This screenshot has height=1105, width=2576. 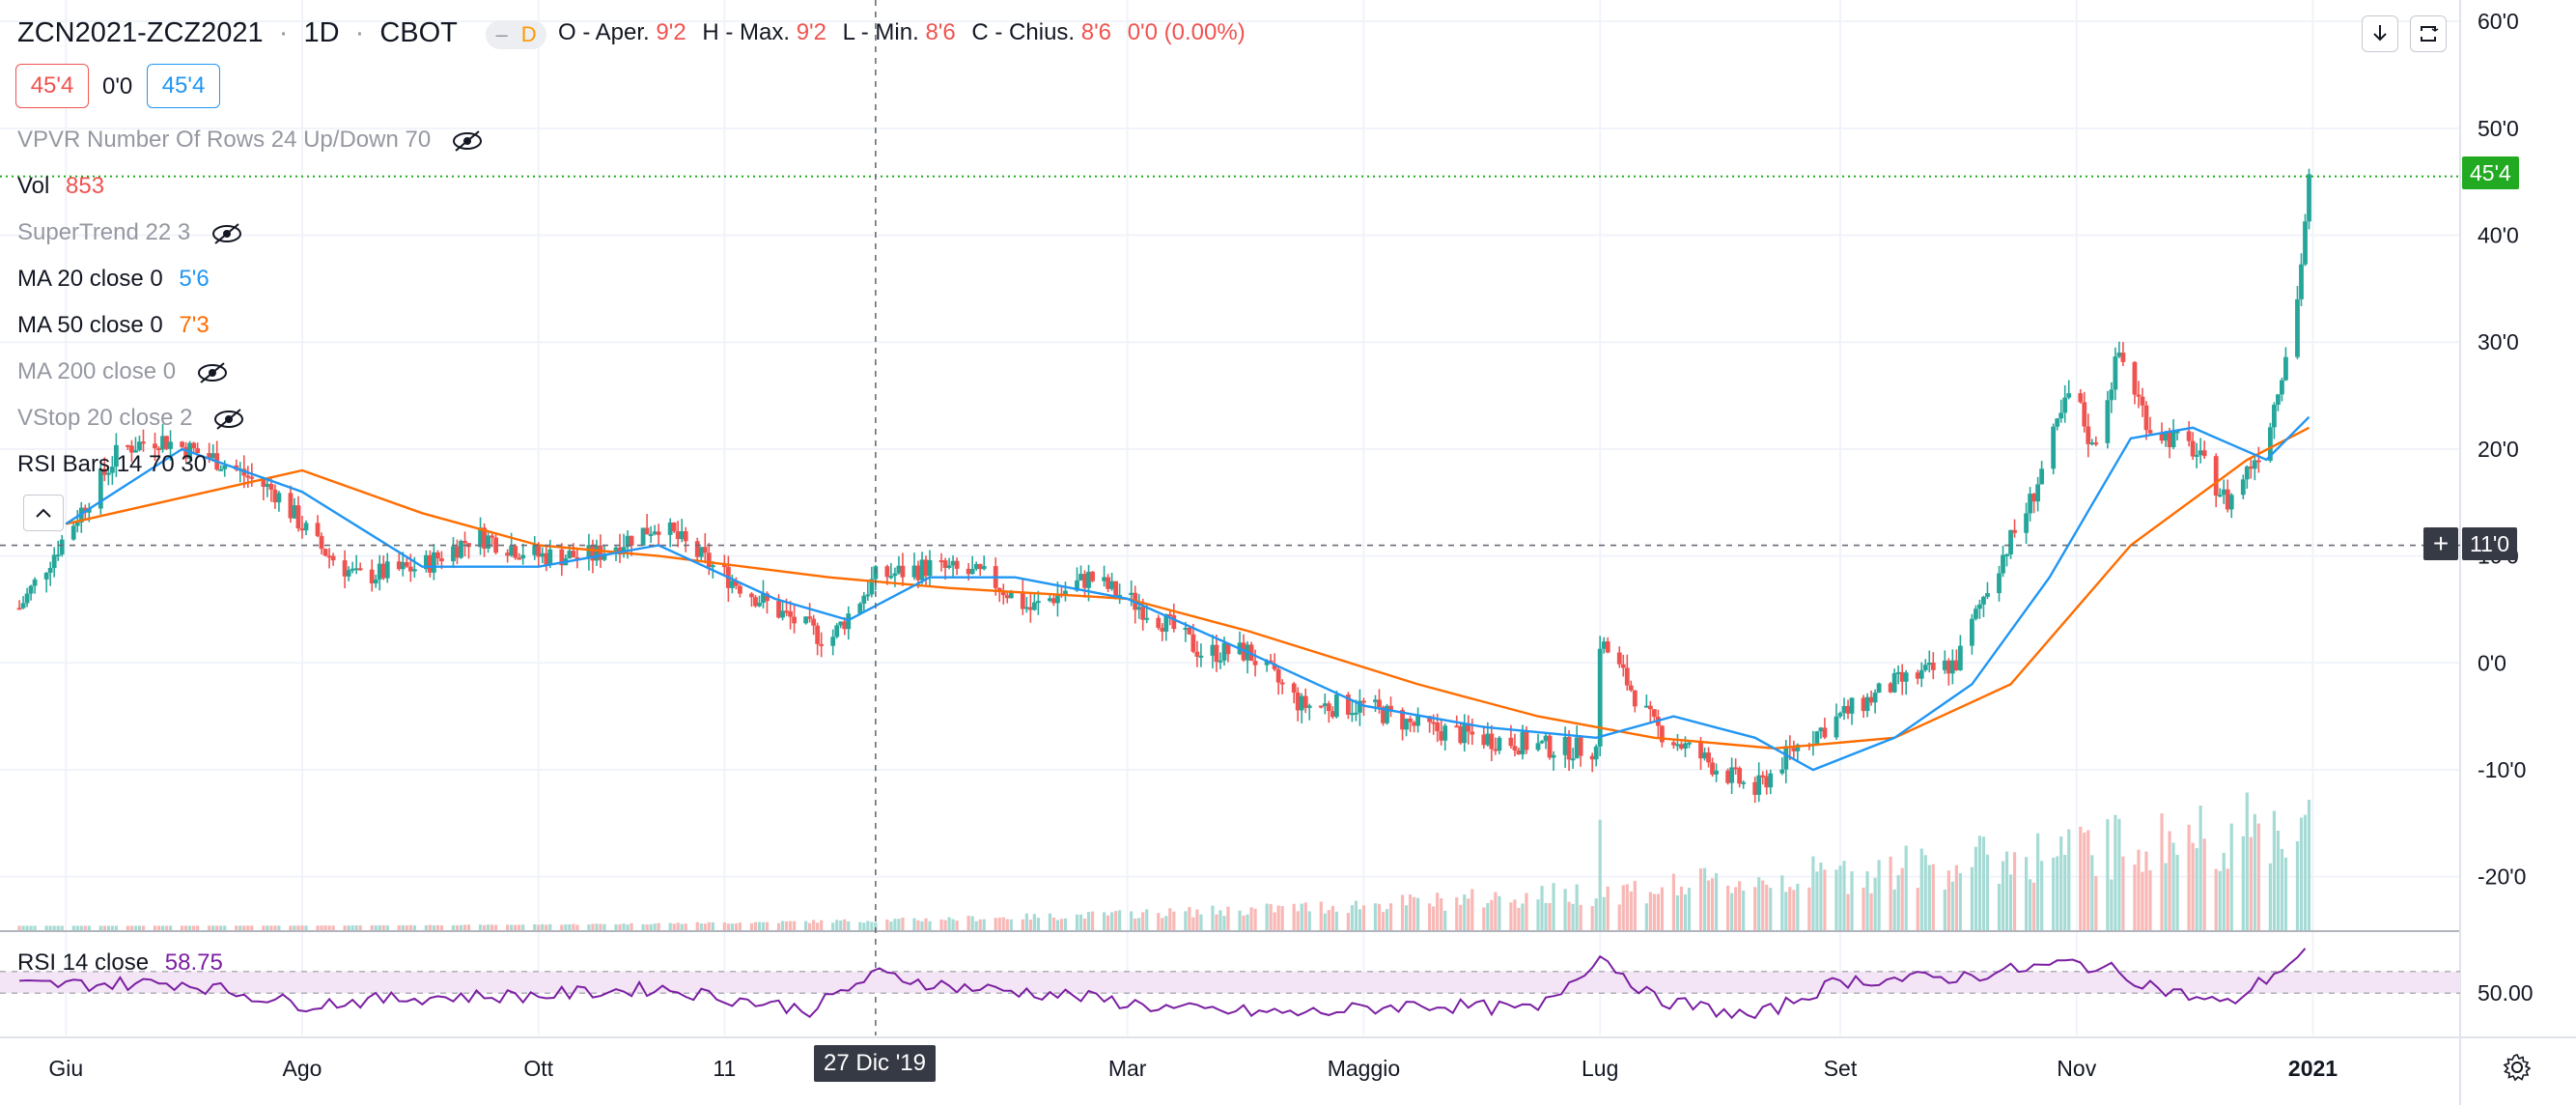 I want to click on low-value: 8'6, so click(x=941, y=32).